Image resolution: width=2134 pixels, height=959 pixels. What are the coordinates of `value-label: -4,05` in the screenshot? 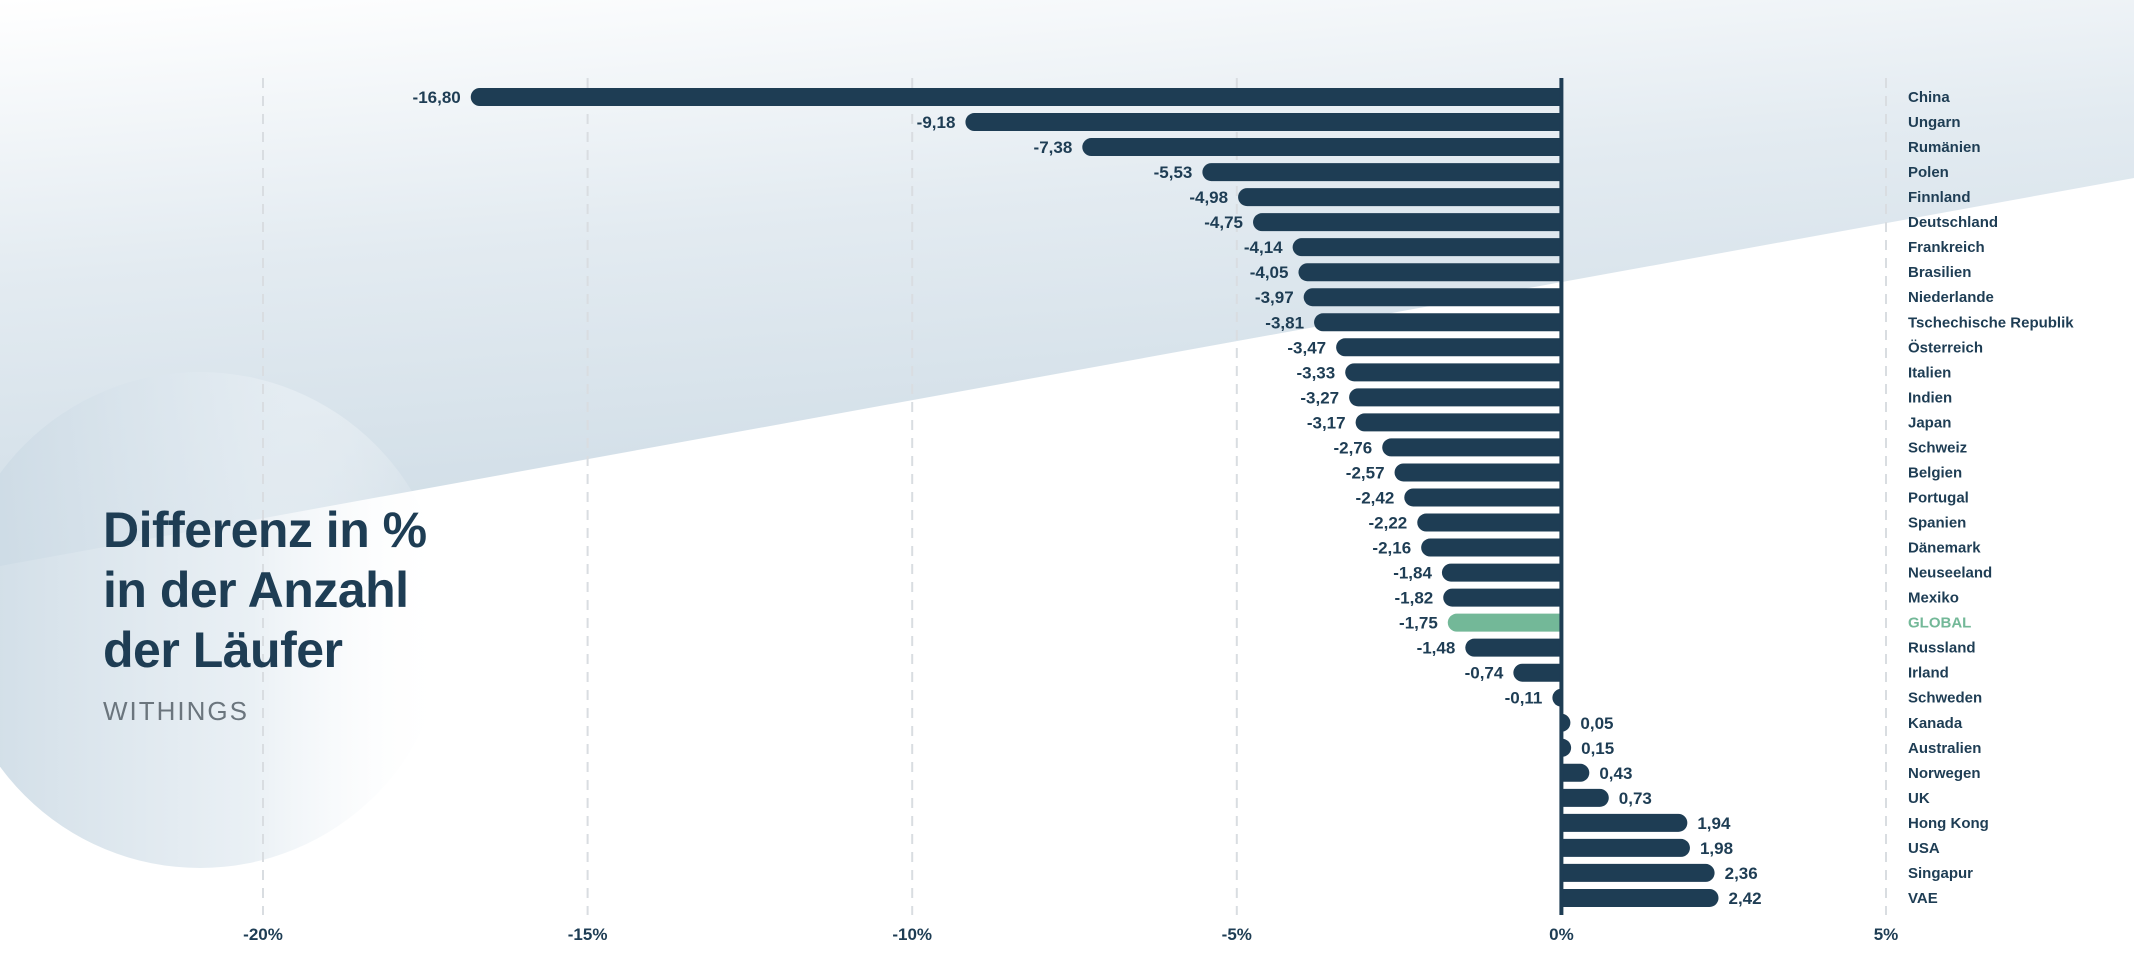 It's located at (1269, 272).